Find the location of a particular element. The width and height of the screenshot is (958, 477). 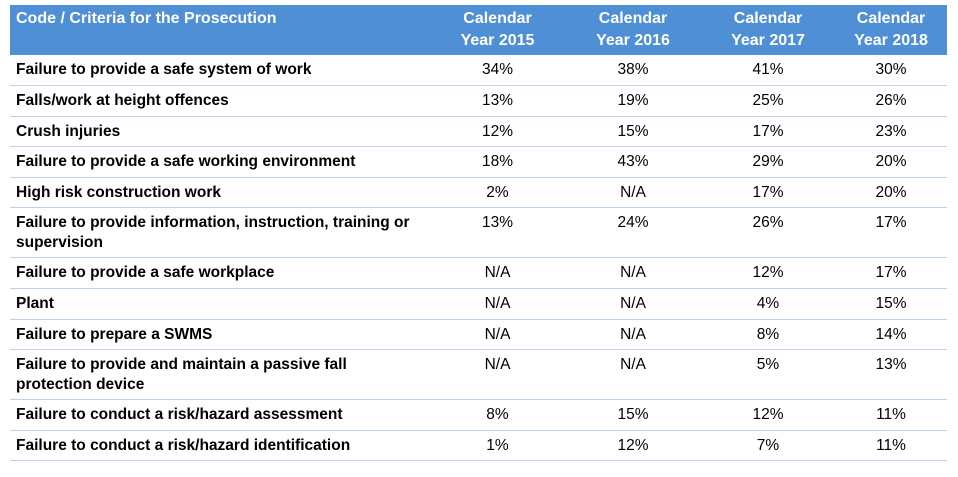

cell-2016: 12% is located at coordinates (633, 446).